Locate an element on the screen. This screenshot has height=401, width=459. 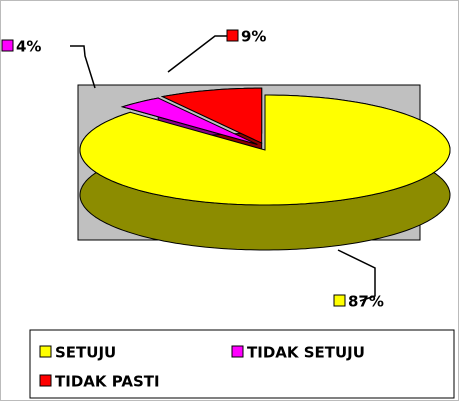
legend-label: TIDAK SETUJU is located at coordinates (306, 353).